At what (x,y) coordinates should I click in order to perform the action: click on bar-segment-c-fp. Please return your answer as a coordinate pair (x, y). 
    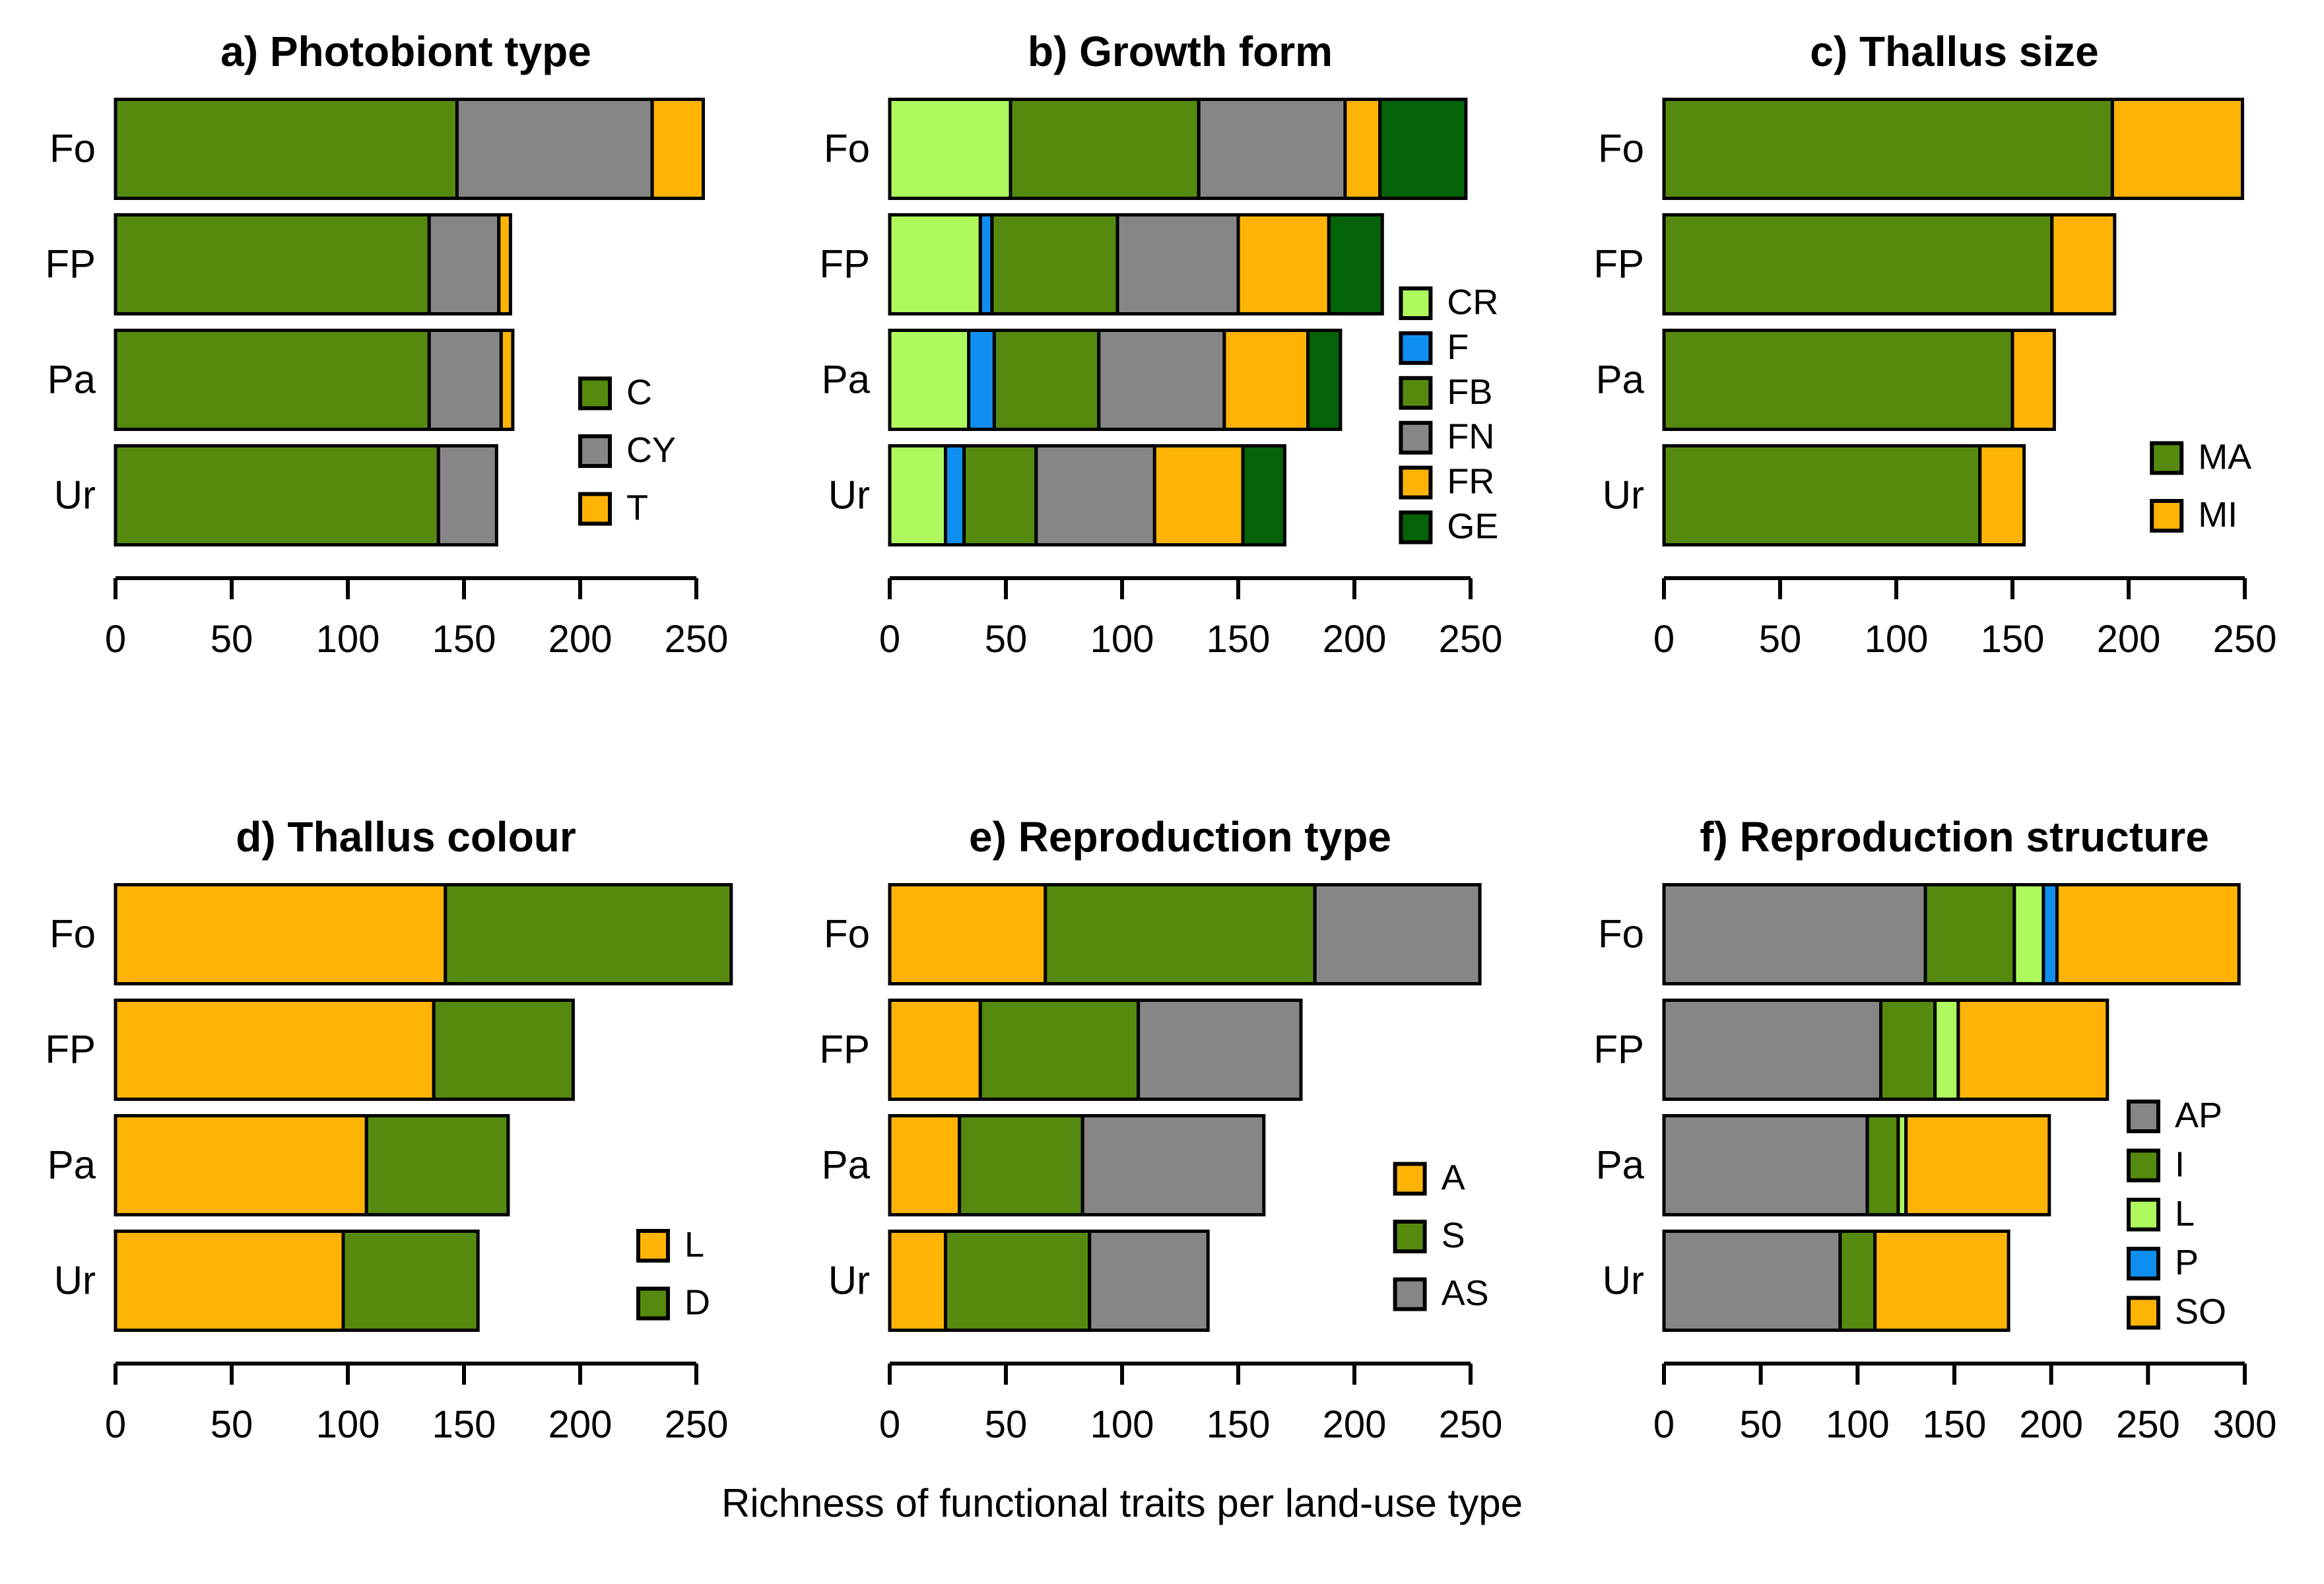
    Looking at the image, I should click on (272, 264).